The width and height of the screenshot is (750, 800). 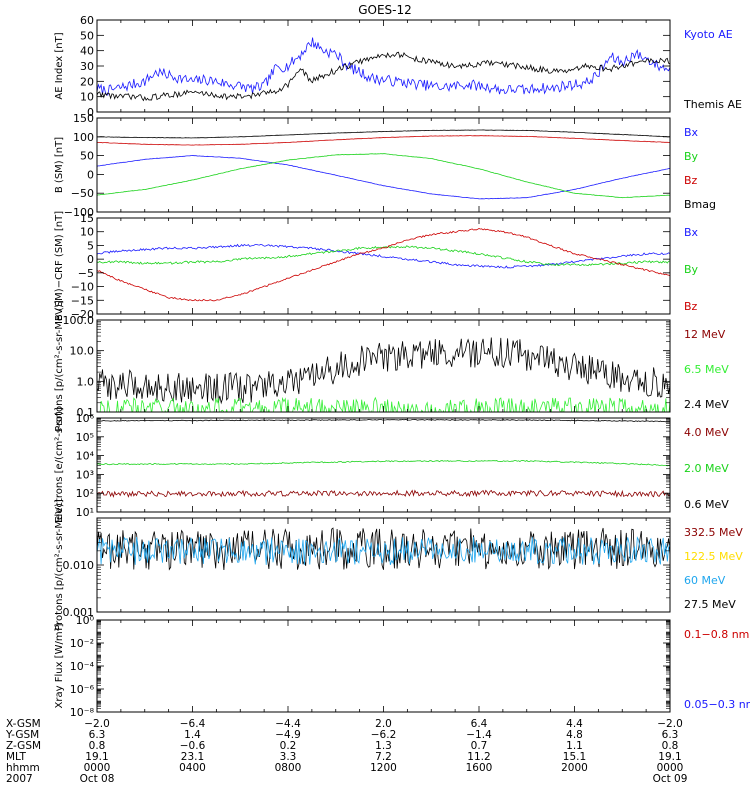 I want to click on x-tick-label: 0.2, so click(x=288, y=746).